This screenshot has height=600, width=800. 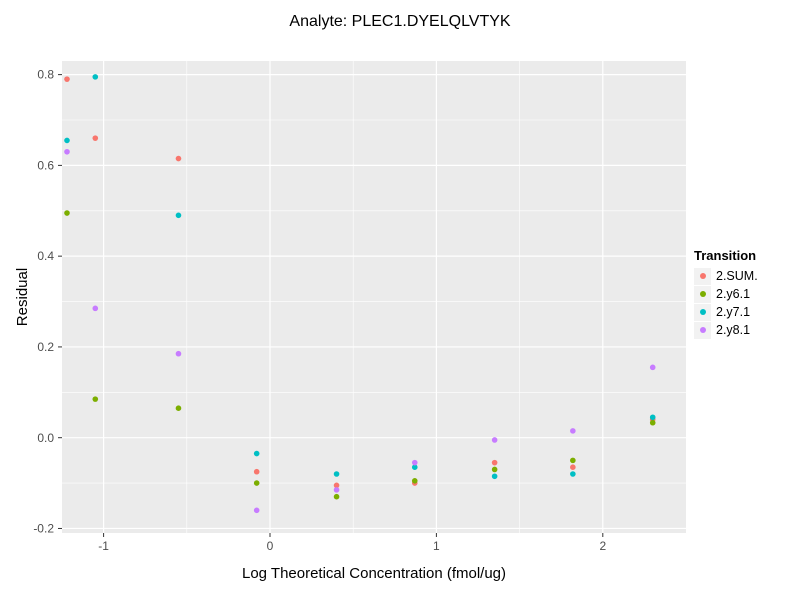 I want to click on x-tick-label: 0, so click(x=270, y=546).